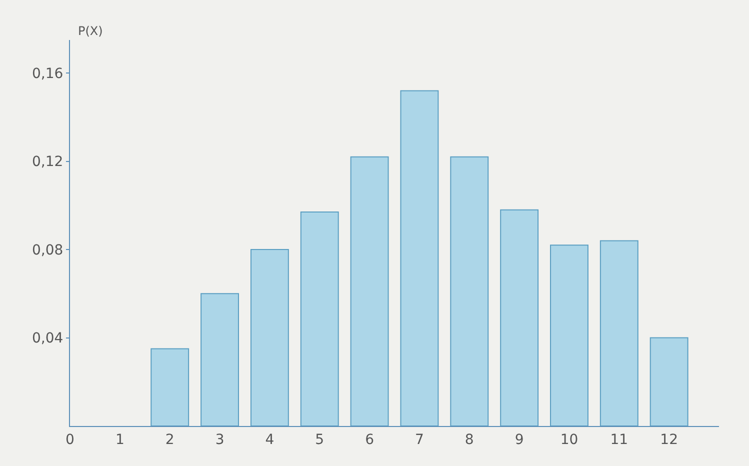 This screenshot has width=749, height=466. I want to click on x-tick-label: 3, so click(219, 440).